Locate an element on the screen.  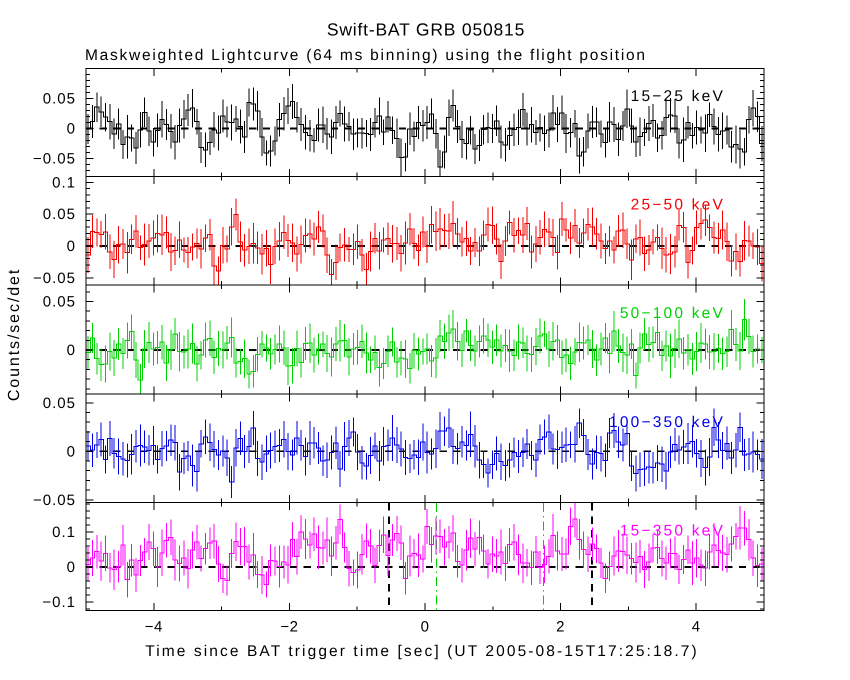
svg-text: −4 is located at coordinates (154, 627).